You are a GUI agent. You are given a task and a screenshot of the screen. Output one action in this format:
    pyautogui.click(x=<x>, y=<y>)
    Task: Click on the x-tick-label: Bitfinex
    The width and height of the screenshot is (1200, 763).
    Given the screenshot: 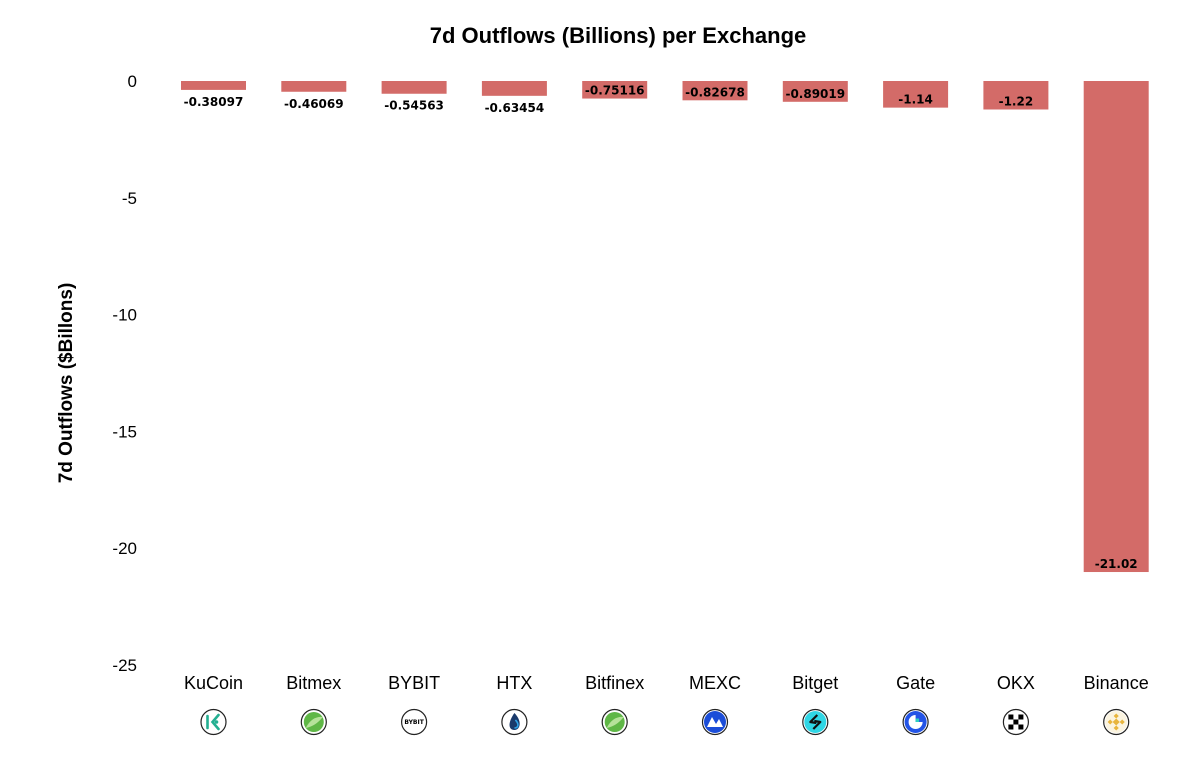 What is the action you would take?
    pyautogui.click(x=614, y=683)
    